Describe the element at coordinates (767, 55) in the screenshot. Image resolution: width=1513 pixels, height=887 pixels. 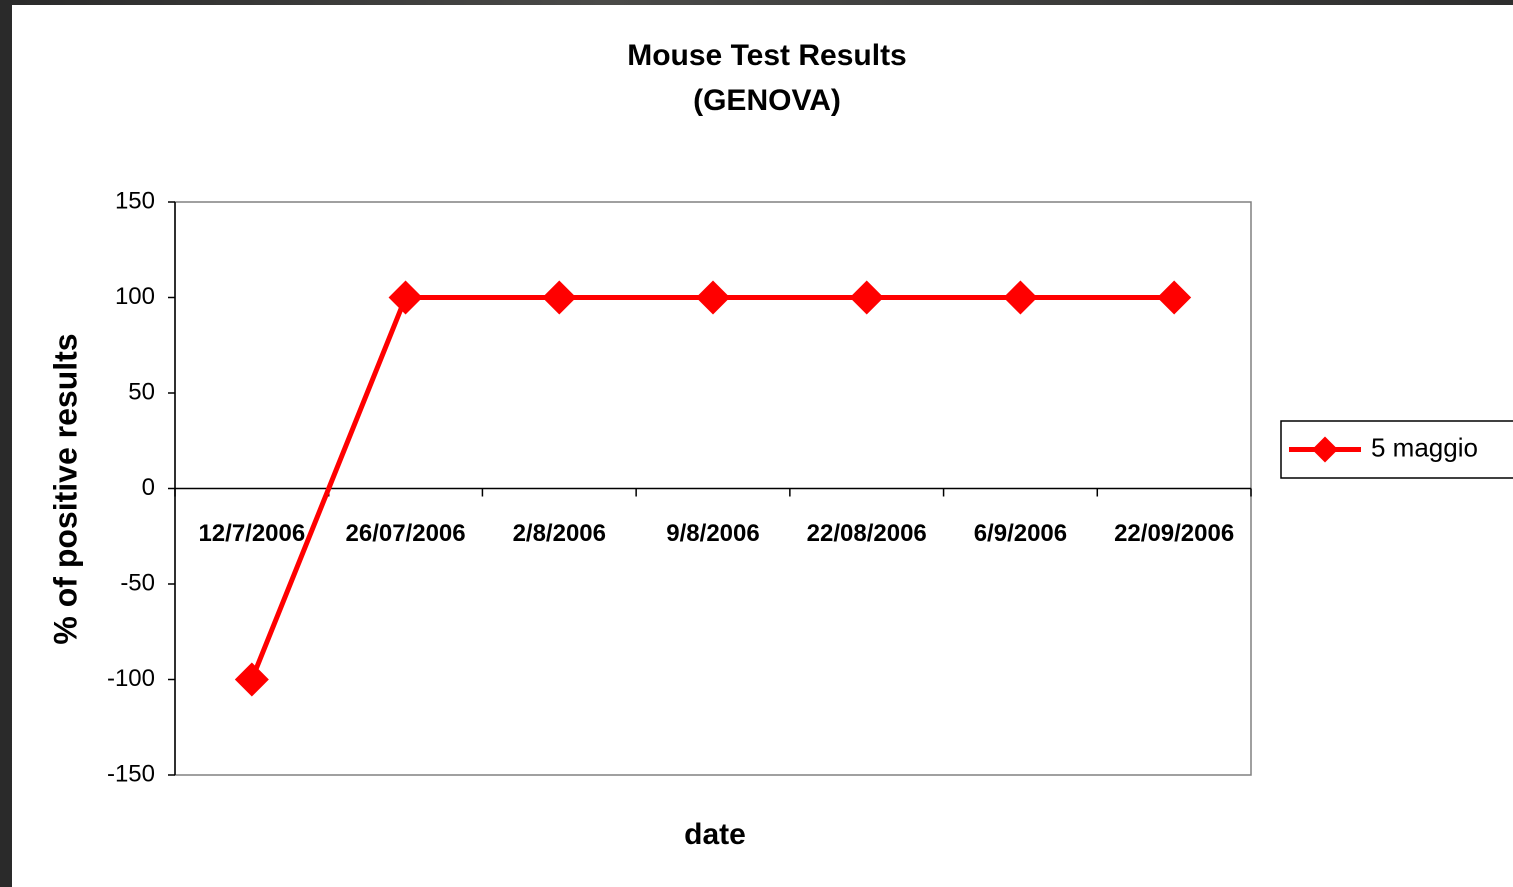
I see `chart-title: Mouse Test Results` at that location.